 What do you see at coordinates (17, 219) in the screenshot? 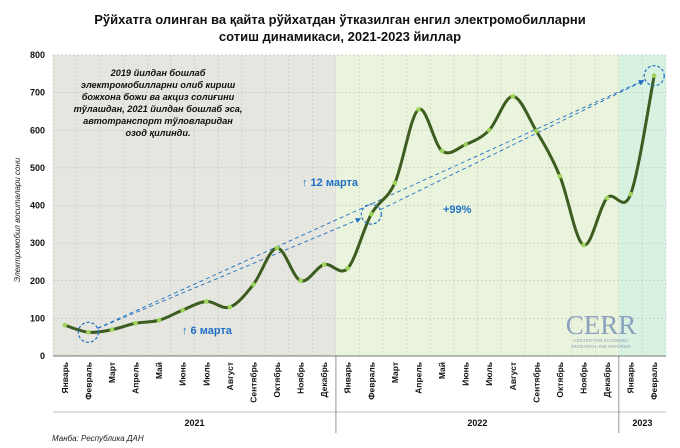
I see `y-axis-label: Электромобил воситалари сони` at bounding box center [17, 219].